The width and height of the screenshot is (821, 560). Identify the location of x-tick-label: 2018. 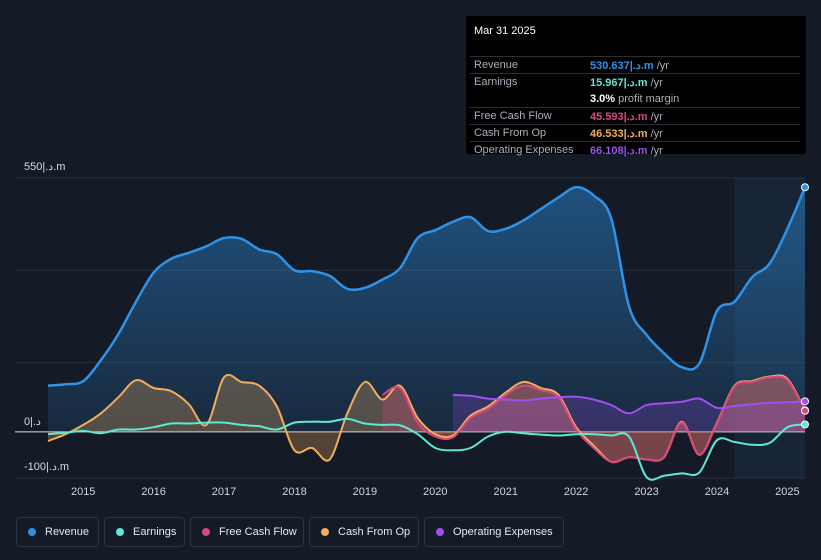
(294, 492).